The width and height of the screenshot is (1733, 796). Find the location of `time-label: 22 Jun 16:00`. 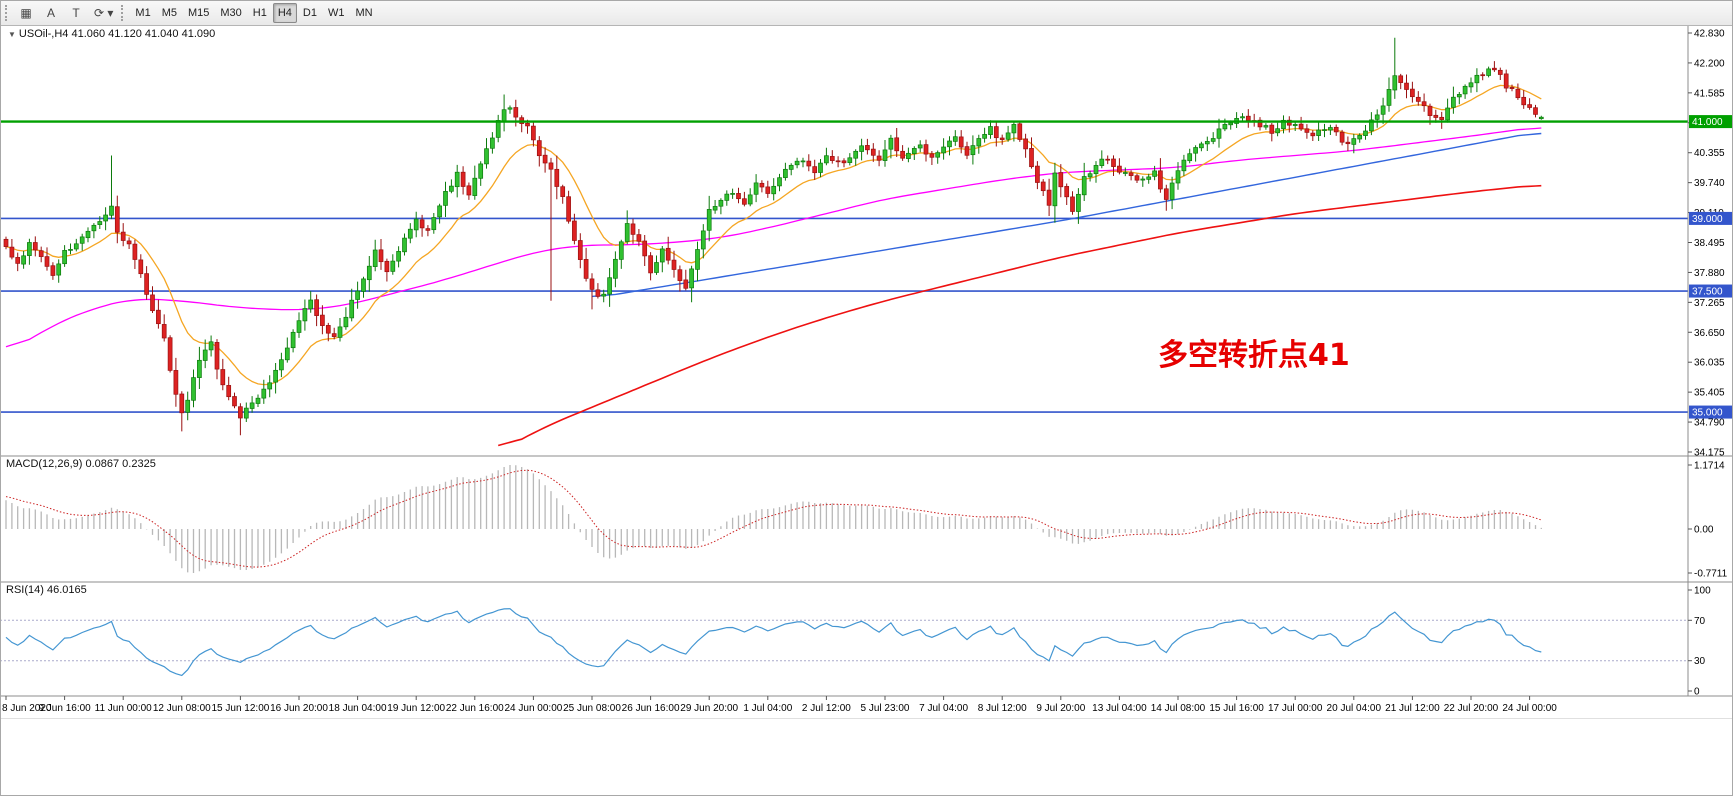

time-label: 22 Jun 16:00 is located at coordinates (475, 708).